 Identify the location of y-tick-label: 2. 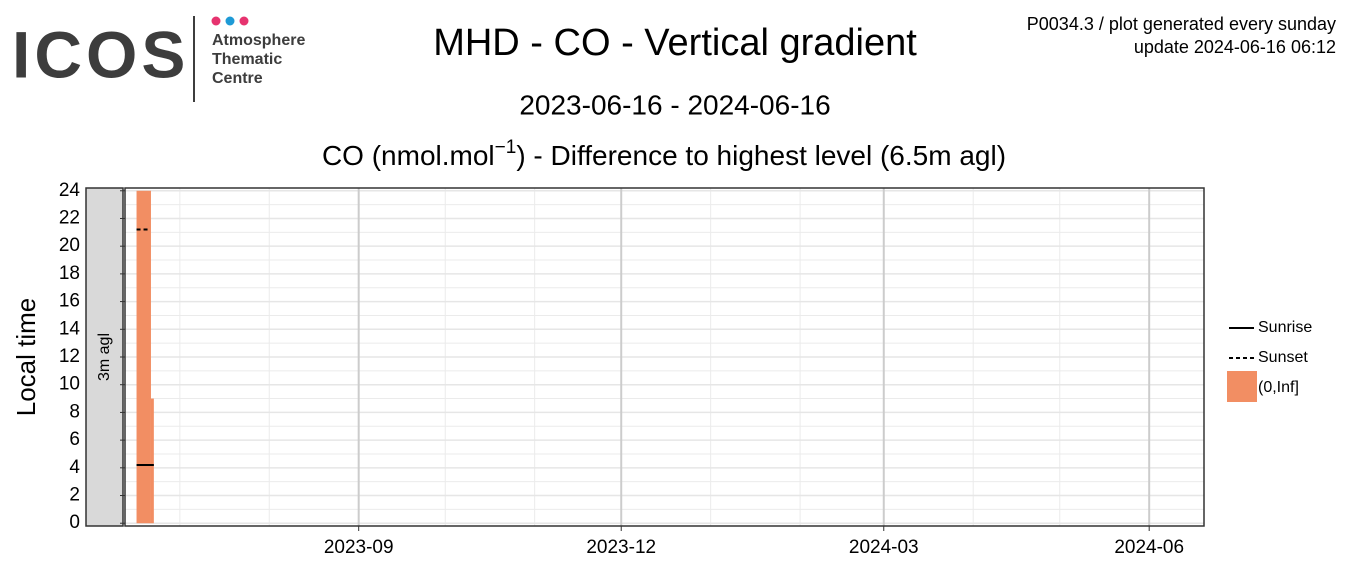
(74, 495).